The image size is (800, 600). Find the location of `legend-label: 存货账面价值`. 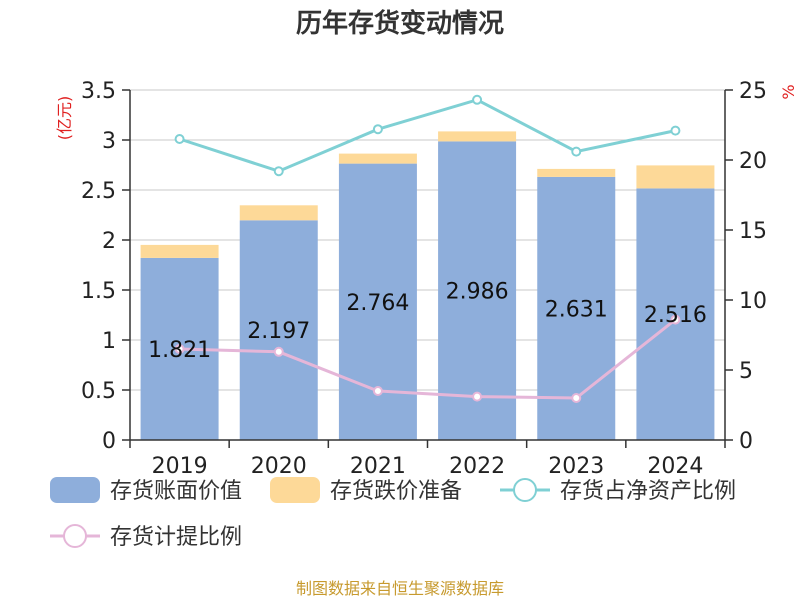

legend-label: 存货账面价值 is located at coordinates (176, 491).